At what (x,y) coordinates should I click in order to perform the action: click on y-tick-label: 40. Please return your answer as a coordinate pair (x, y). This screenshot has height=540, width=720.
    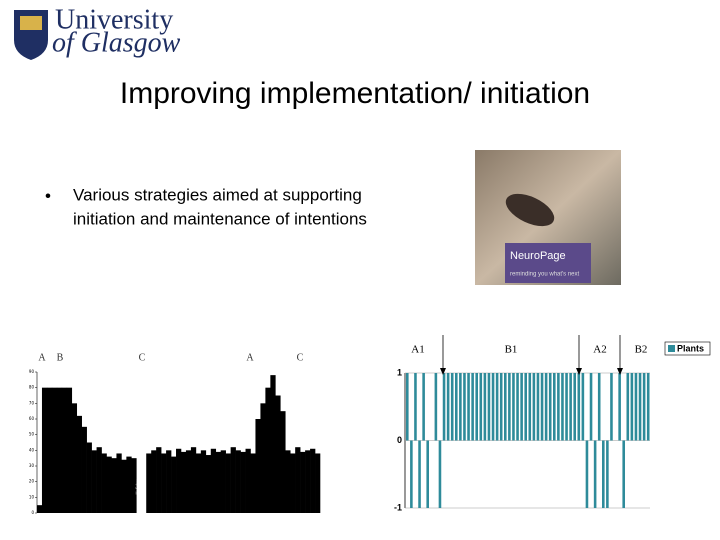
    Looking at the image, I should click on (32, 449).